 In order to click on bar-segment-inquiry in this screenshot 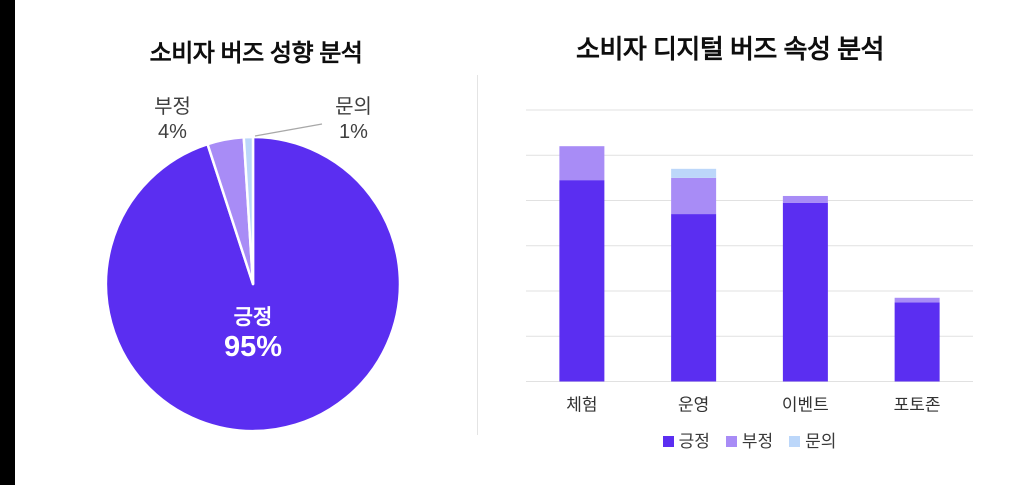, I will do `click(694, 173)`.